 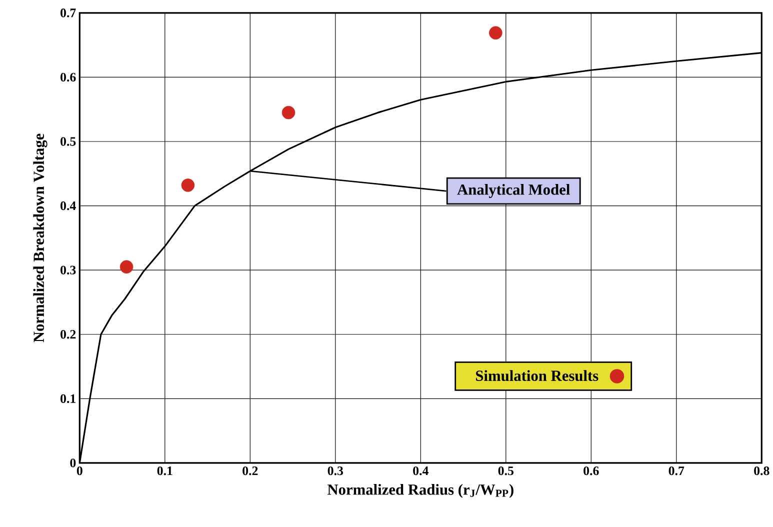 What do you see at coordinates (164, 471) in the screenshot?
I see `x-tick-label: 0.1` at bounding box center [164, 471].